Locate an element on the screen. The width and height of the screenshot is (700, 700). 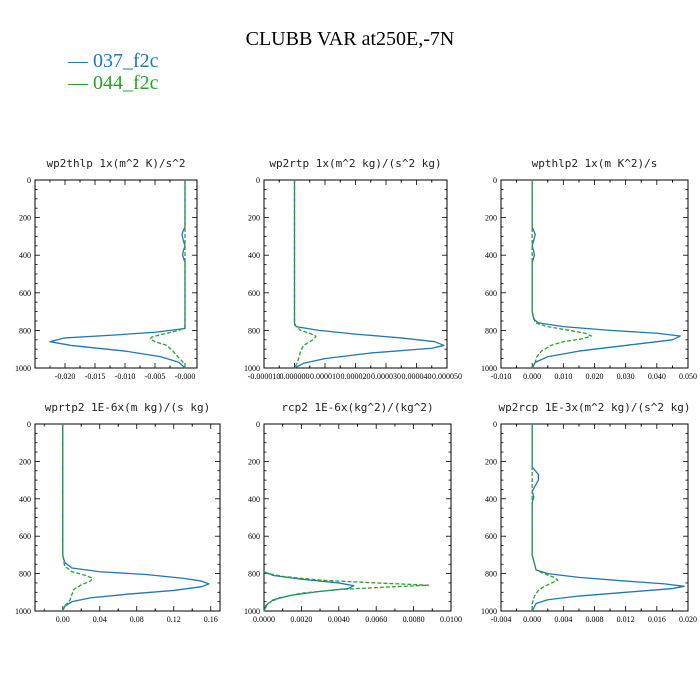
legend-entry-044-f2c: — 044_f2c is located at coordinates (113, 83).